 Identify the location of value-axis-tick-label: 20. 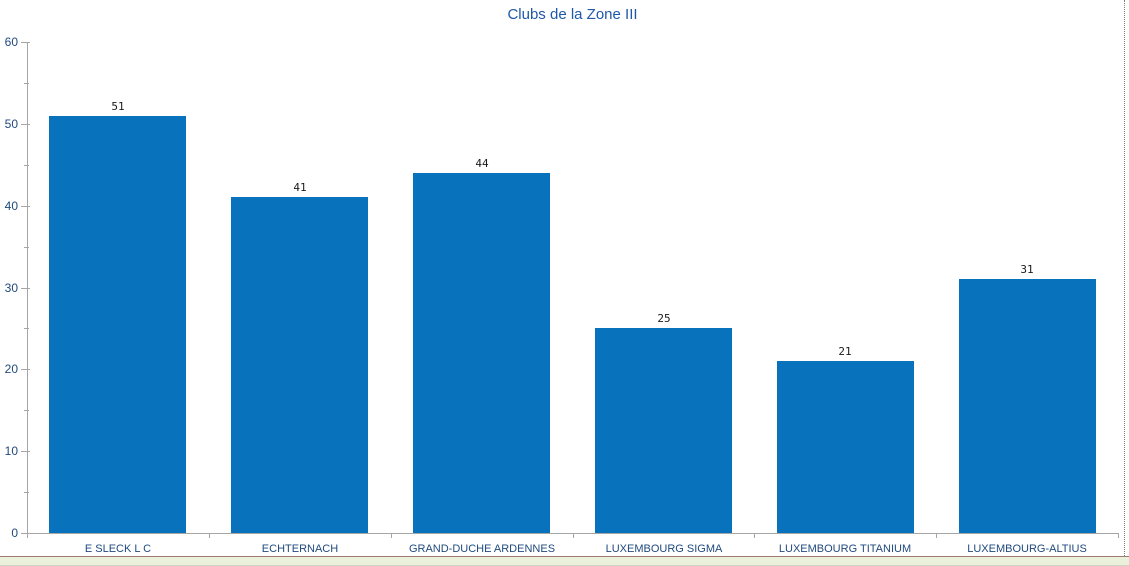
(11, 369).